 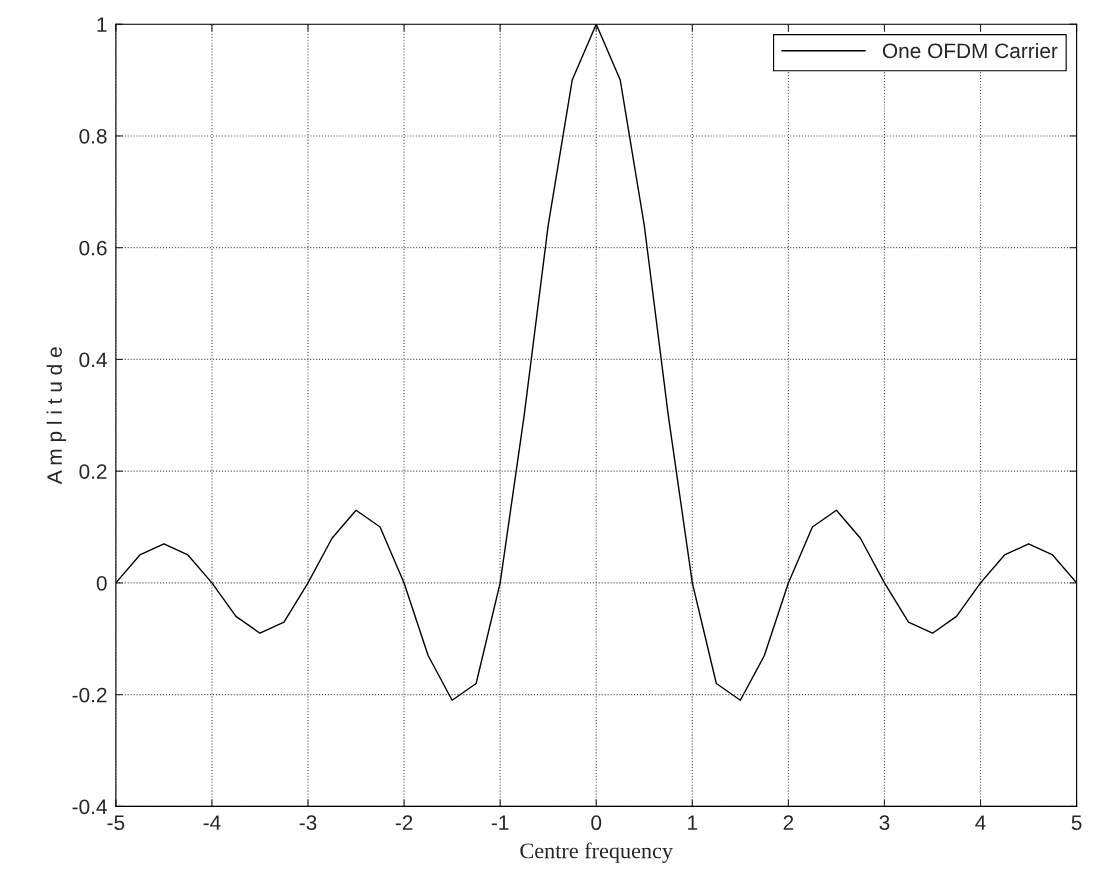 I want to click on y-tick-label: -0.2, so click(x=89, y=695).